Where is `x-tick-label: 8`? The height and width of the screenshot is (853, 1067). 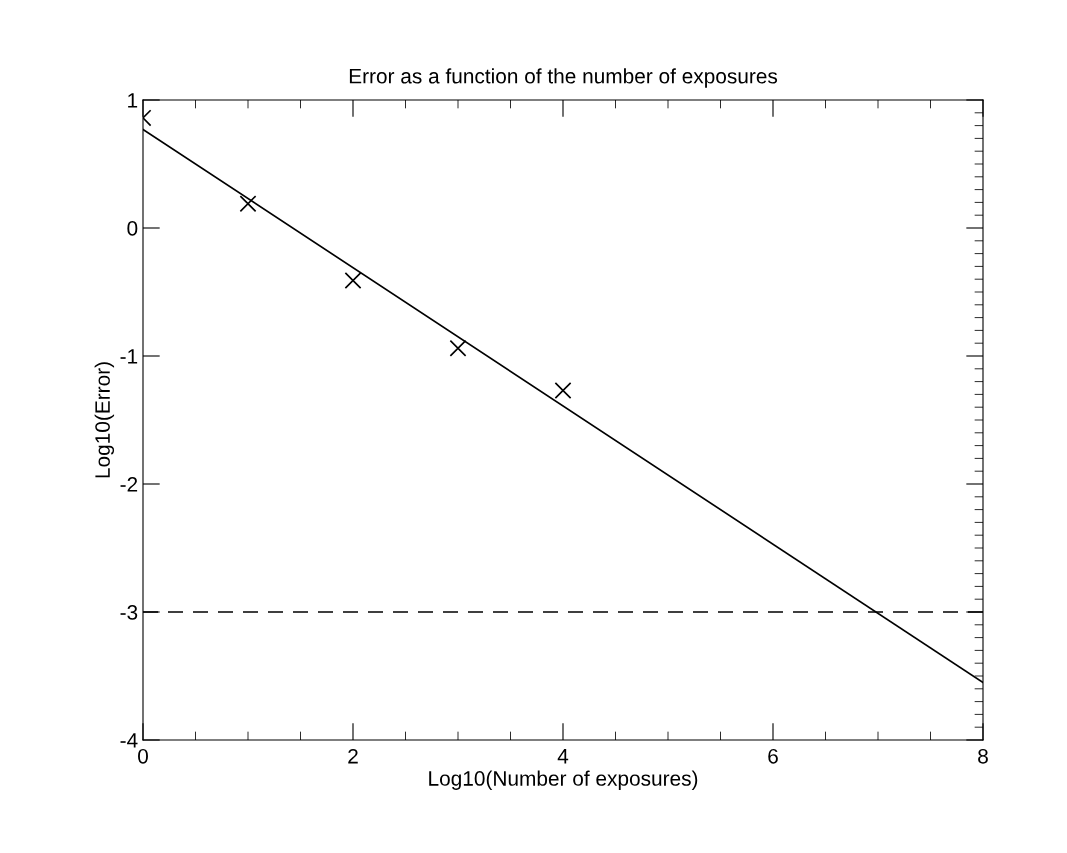 x-tick-label: 8 is located at coordinates (983, 756).